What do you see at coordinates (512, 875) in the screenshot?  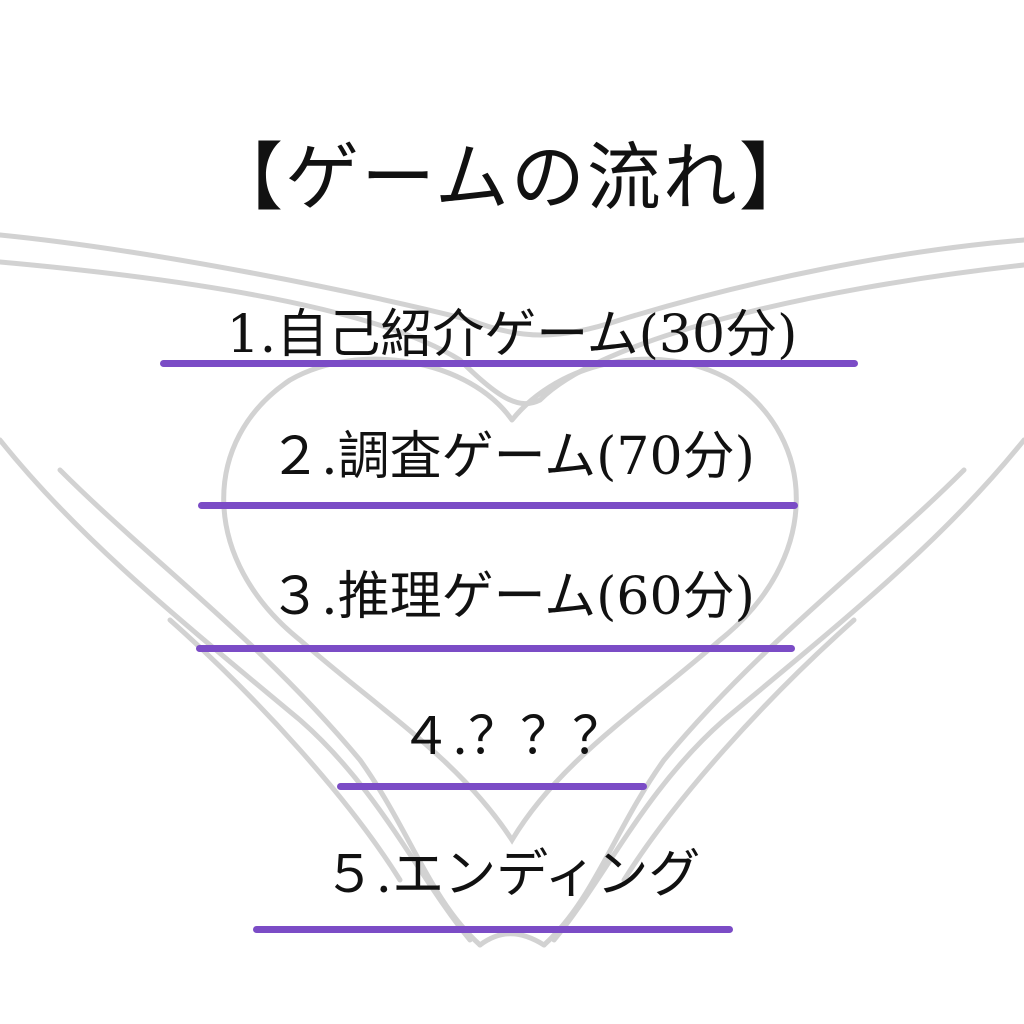 I see `flow-item-5: ５.エンディング` at bounding box center [512, 875].